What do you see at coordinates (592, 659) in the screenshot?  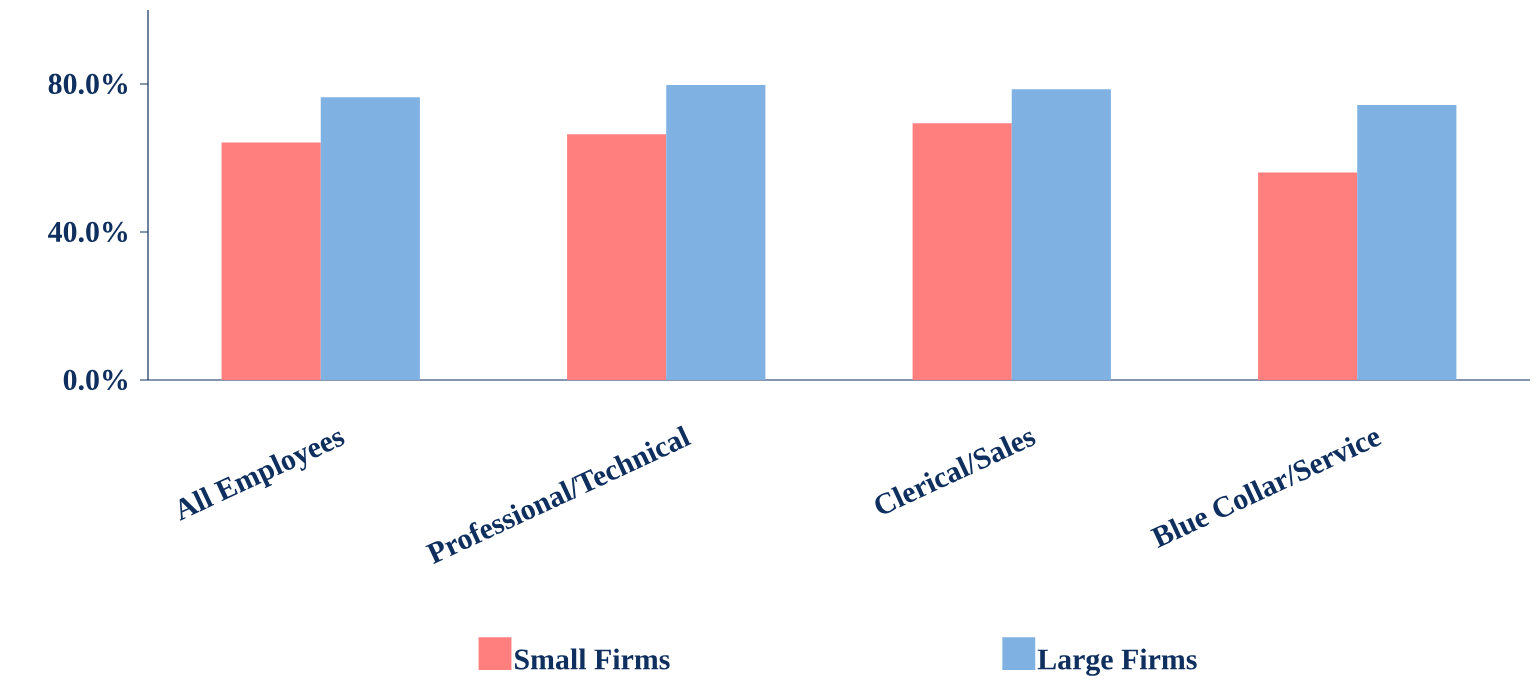 I see `legend-label: Small Firms` at bounding box center [592, 659].